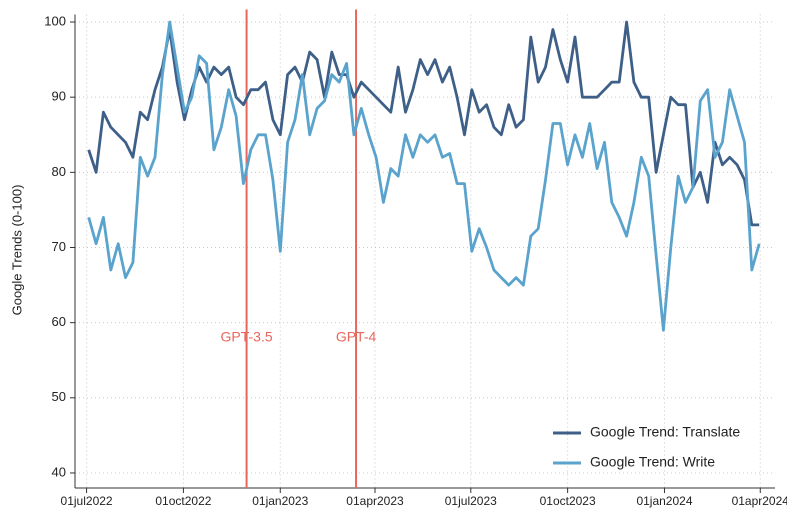 The height and width of the screenshot is (508, 787). Describe the element at coordinates (16, 250) in the screenshot. I see `y-axis-title: Google Trends (0-100)` at that location.